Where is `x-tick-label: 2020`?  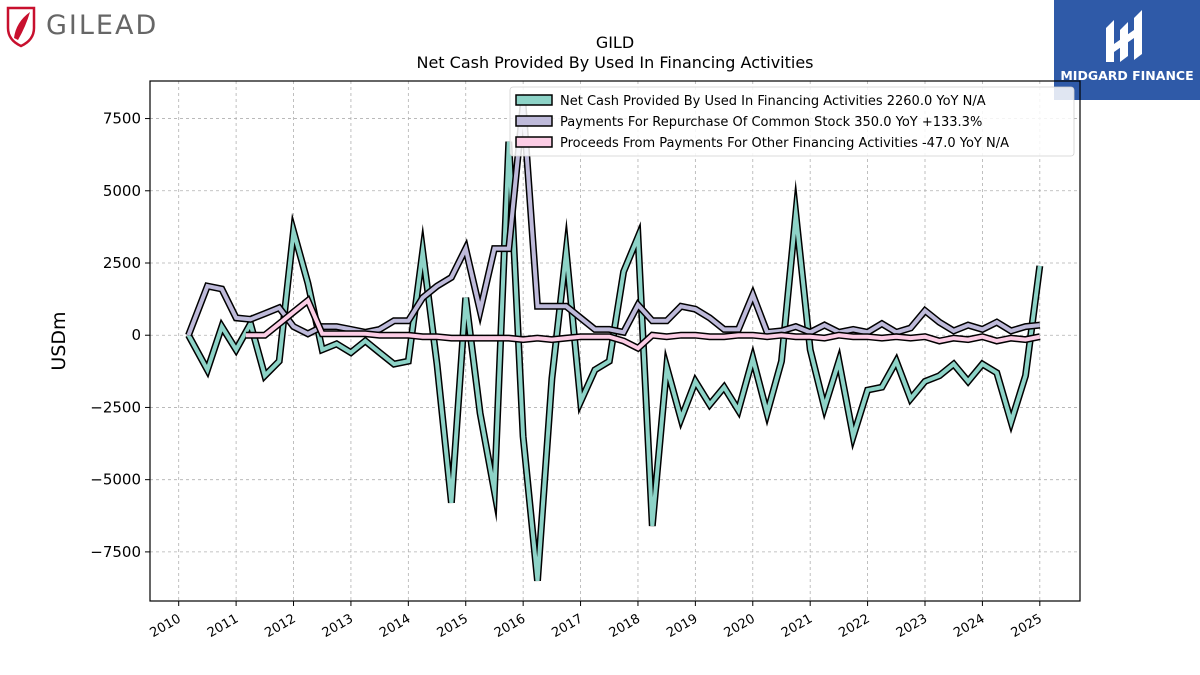
x-tick-label: 2020 is located at coordinates (740, 626).